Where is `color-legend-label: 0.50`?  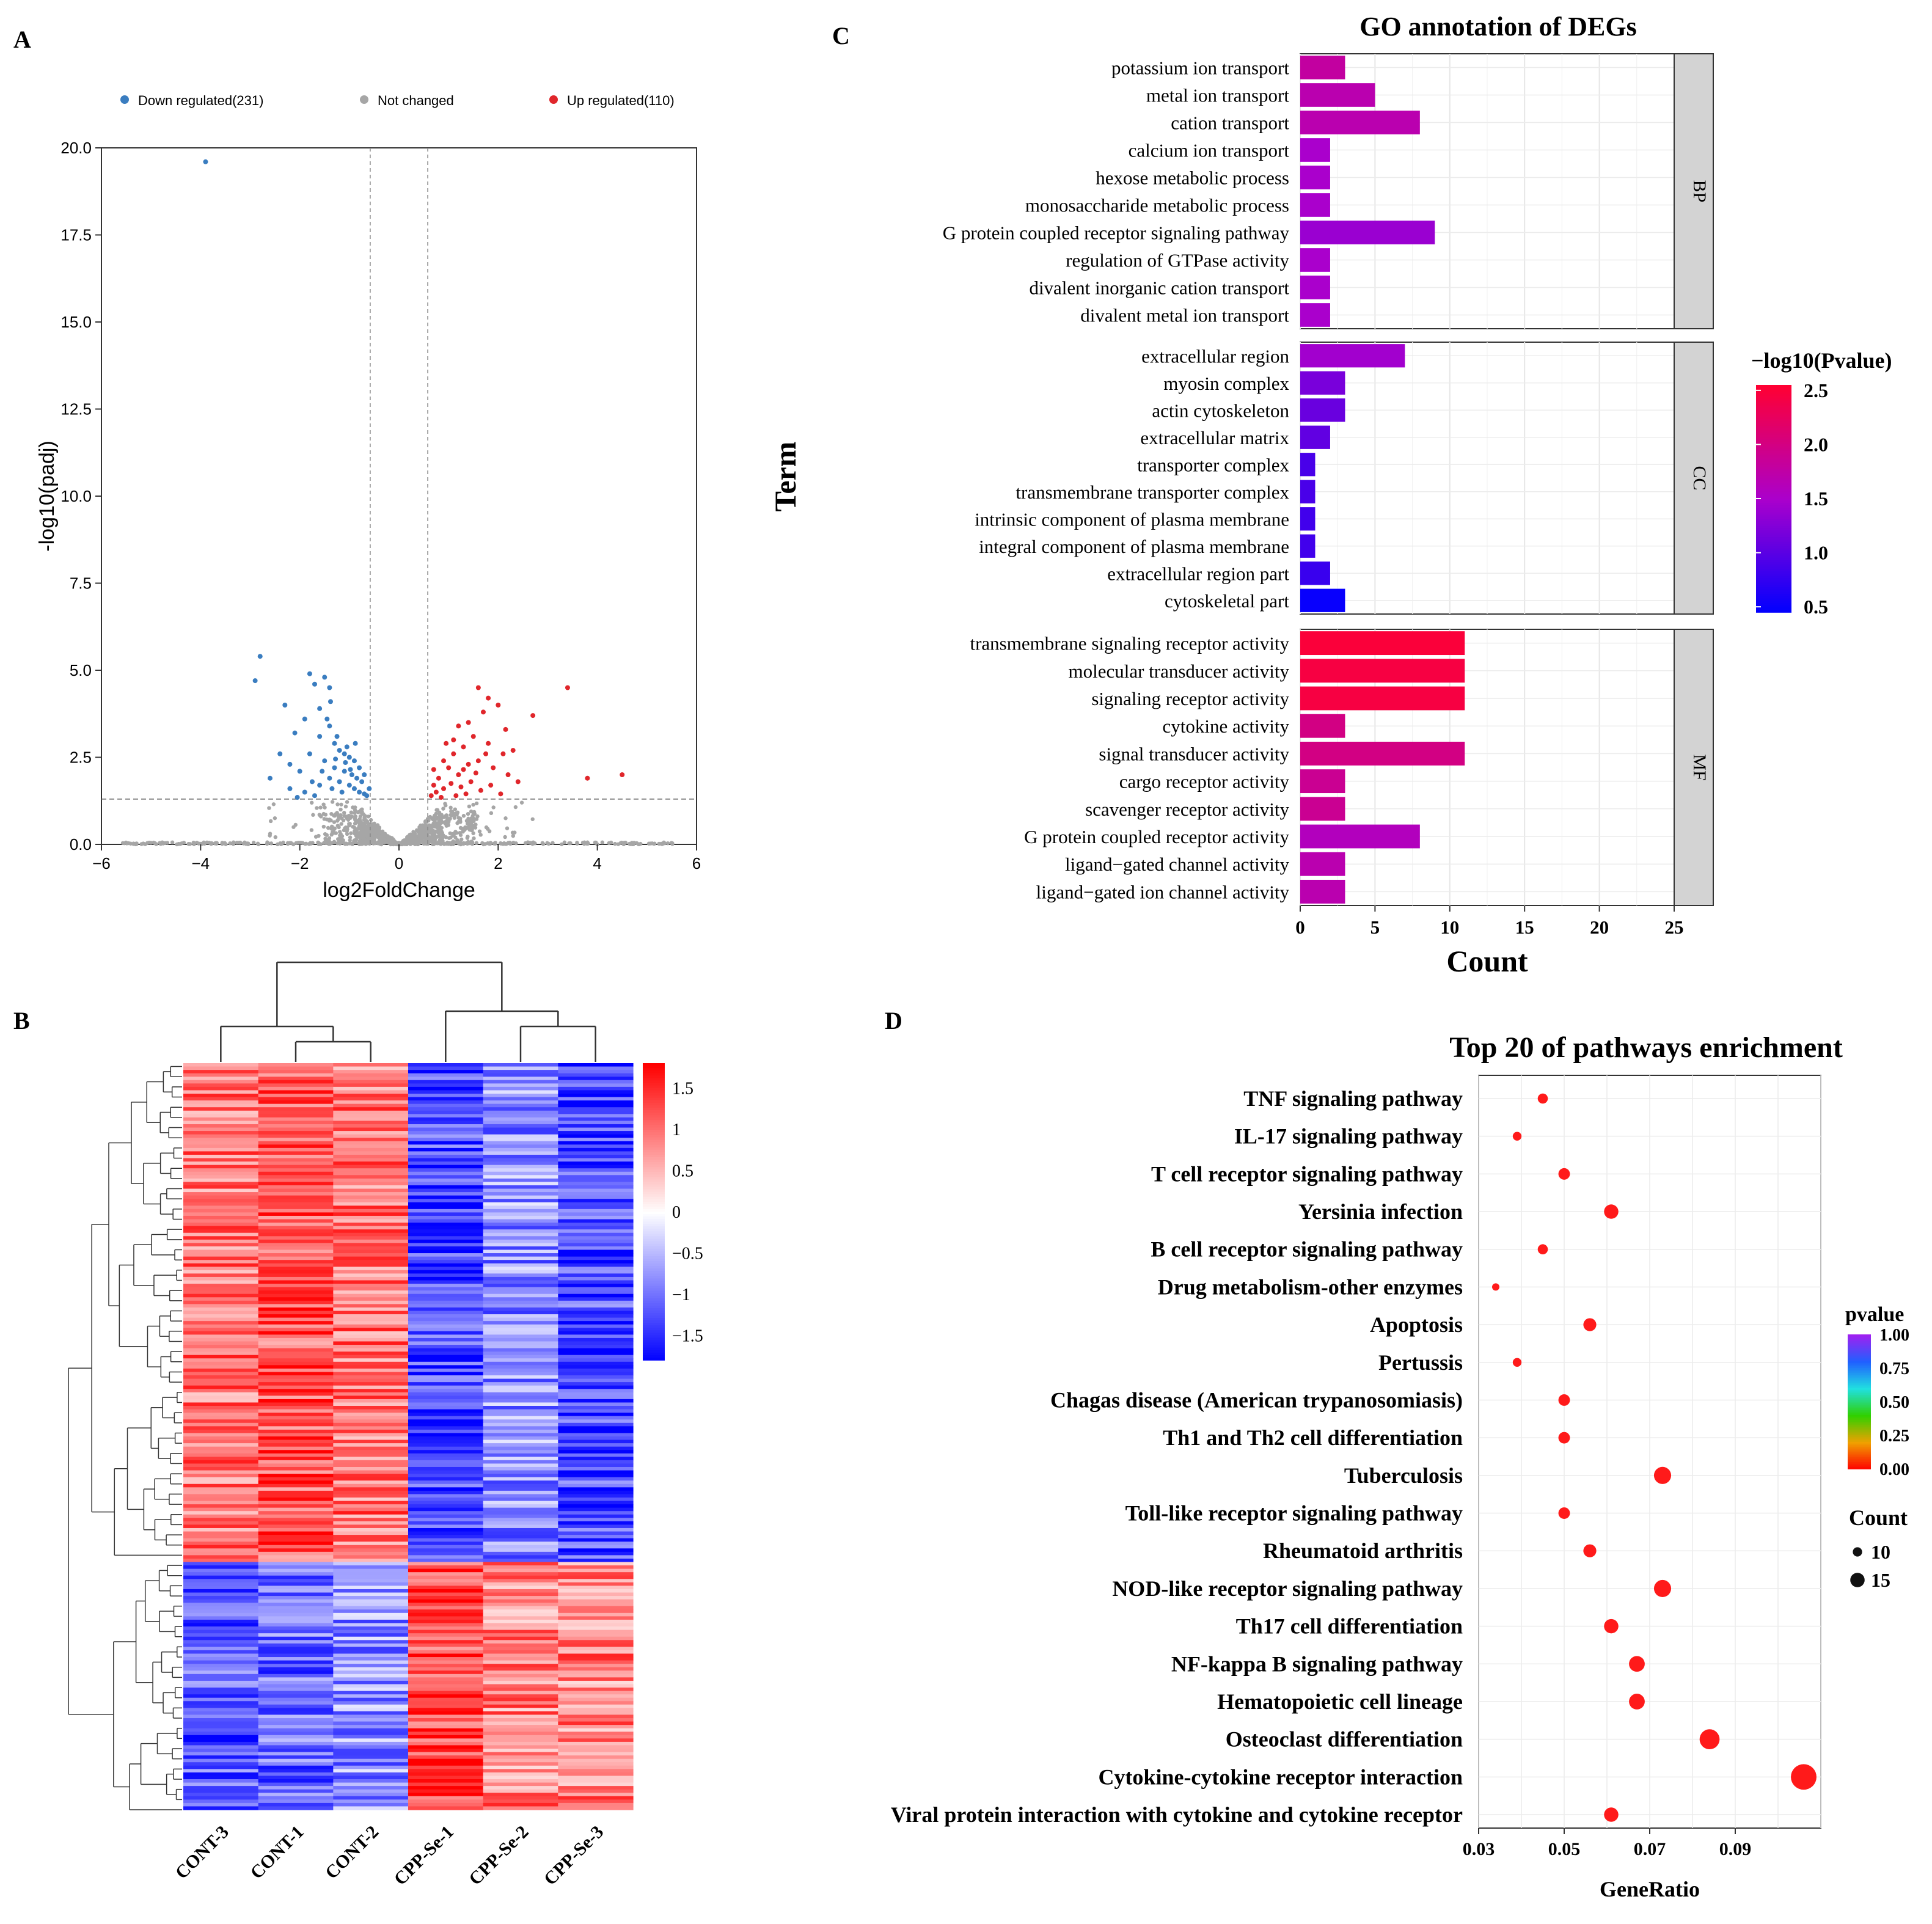
color-legend-label: 0.50 is located at coordinates (1894, 1402).